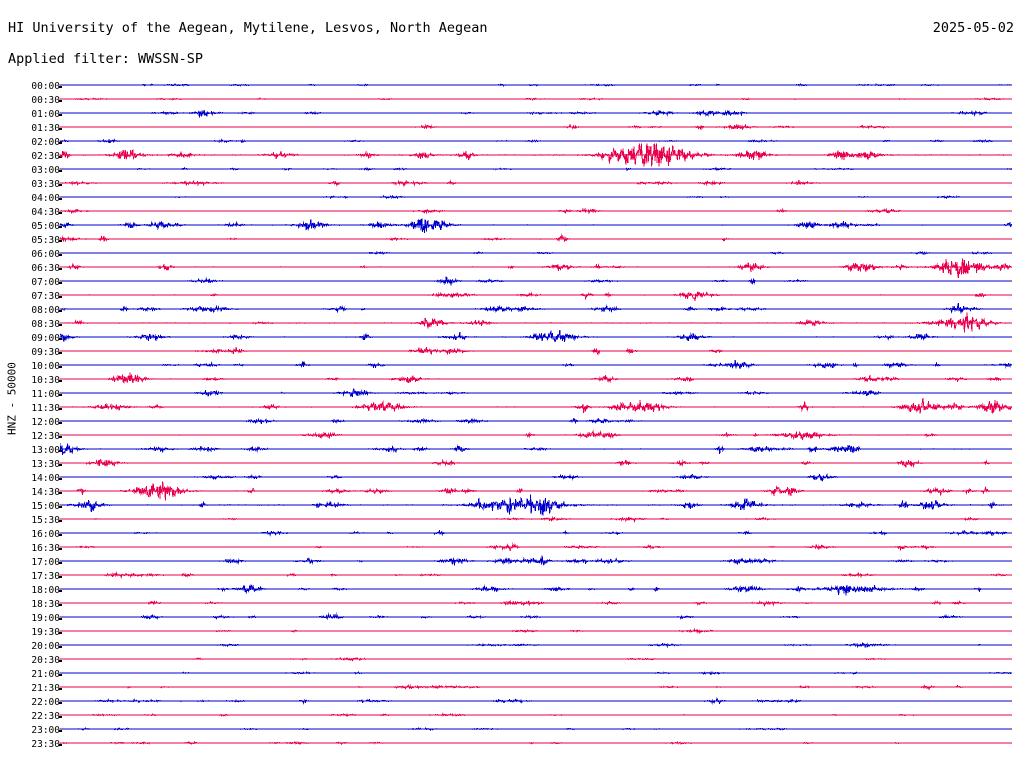 This screenshot has height=780, width=1024. Describe the element at coordinates (45, 114) in the screenshot. I see `trace-time-label: 01:00` at that location.